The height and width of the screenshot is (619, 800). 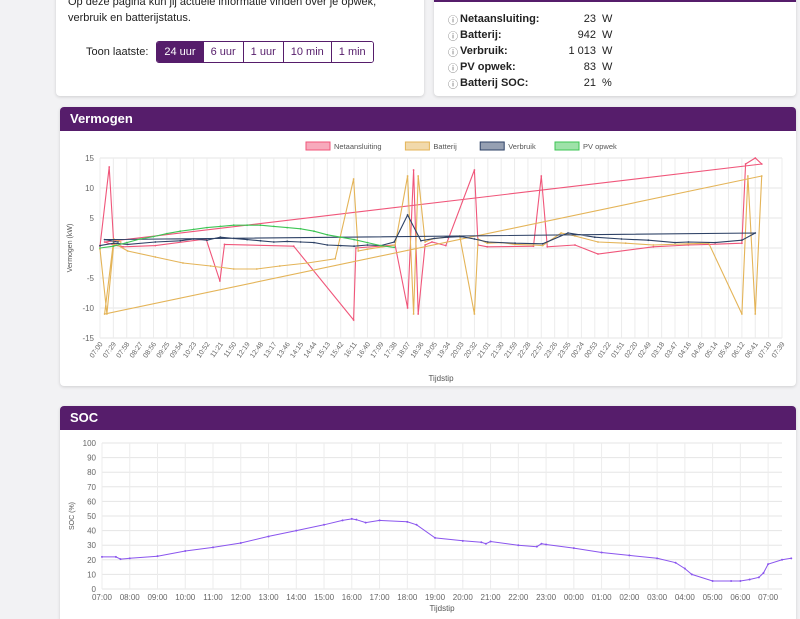 I want to click on range-button-24h: 24 uur, so click(x=180, y=52).